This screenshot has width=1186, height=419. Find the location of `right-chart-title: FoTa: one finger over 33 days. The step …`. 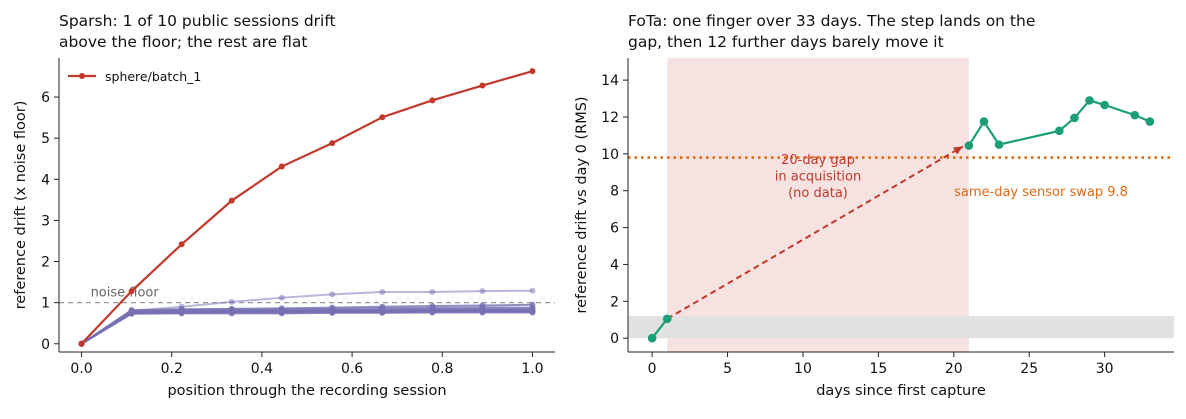

right-chart-title: FoTa: one finger over 33 days. The step … is located at coordinates (832, 31).